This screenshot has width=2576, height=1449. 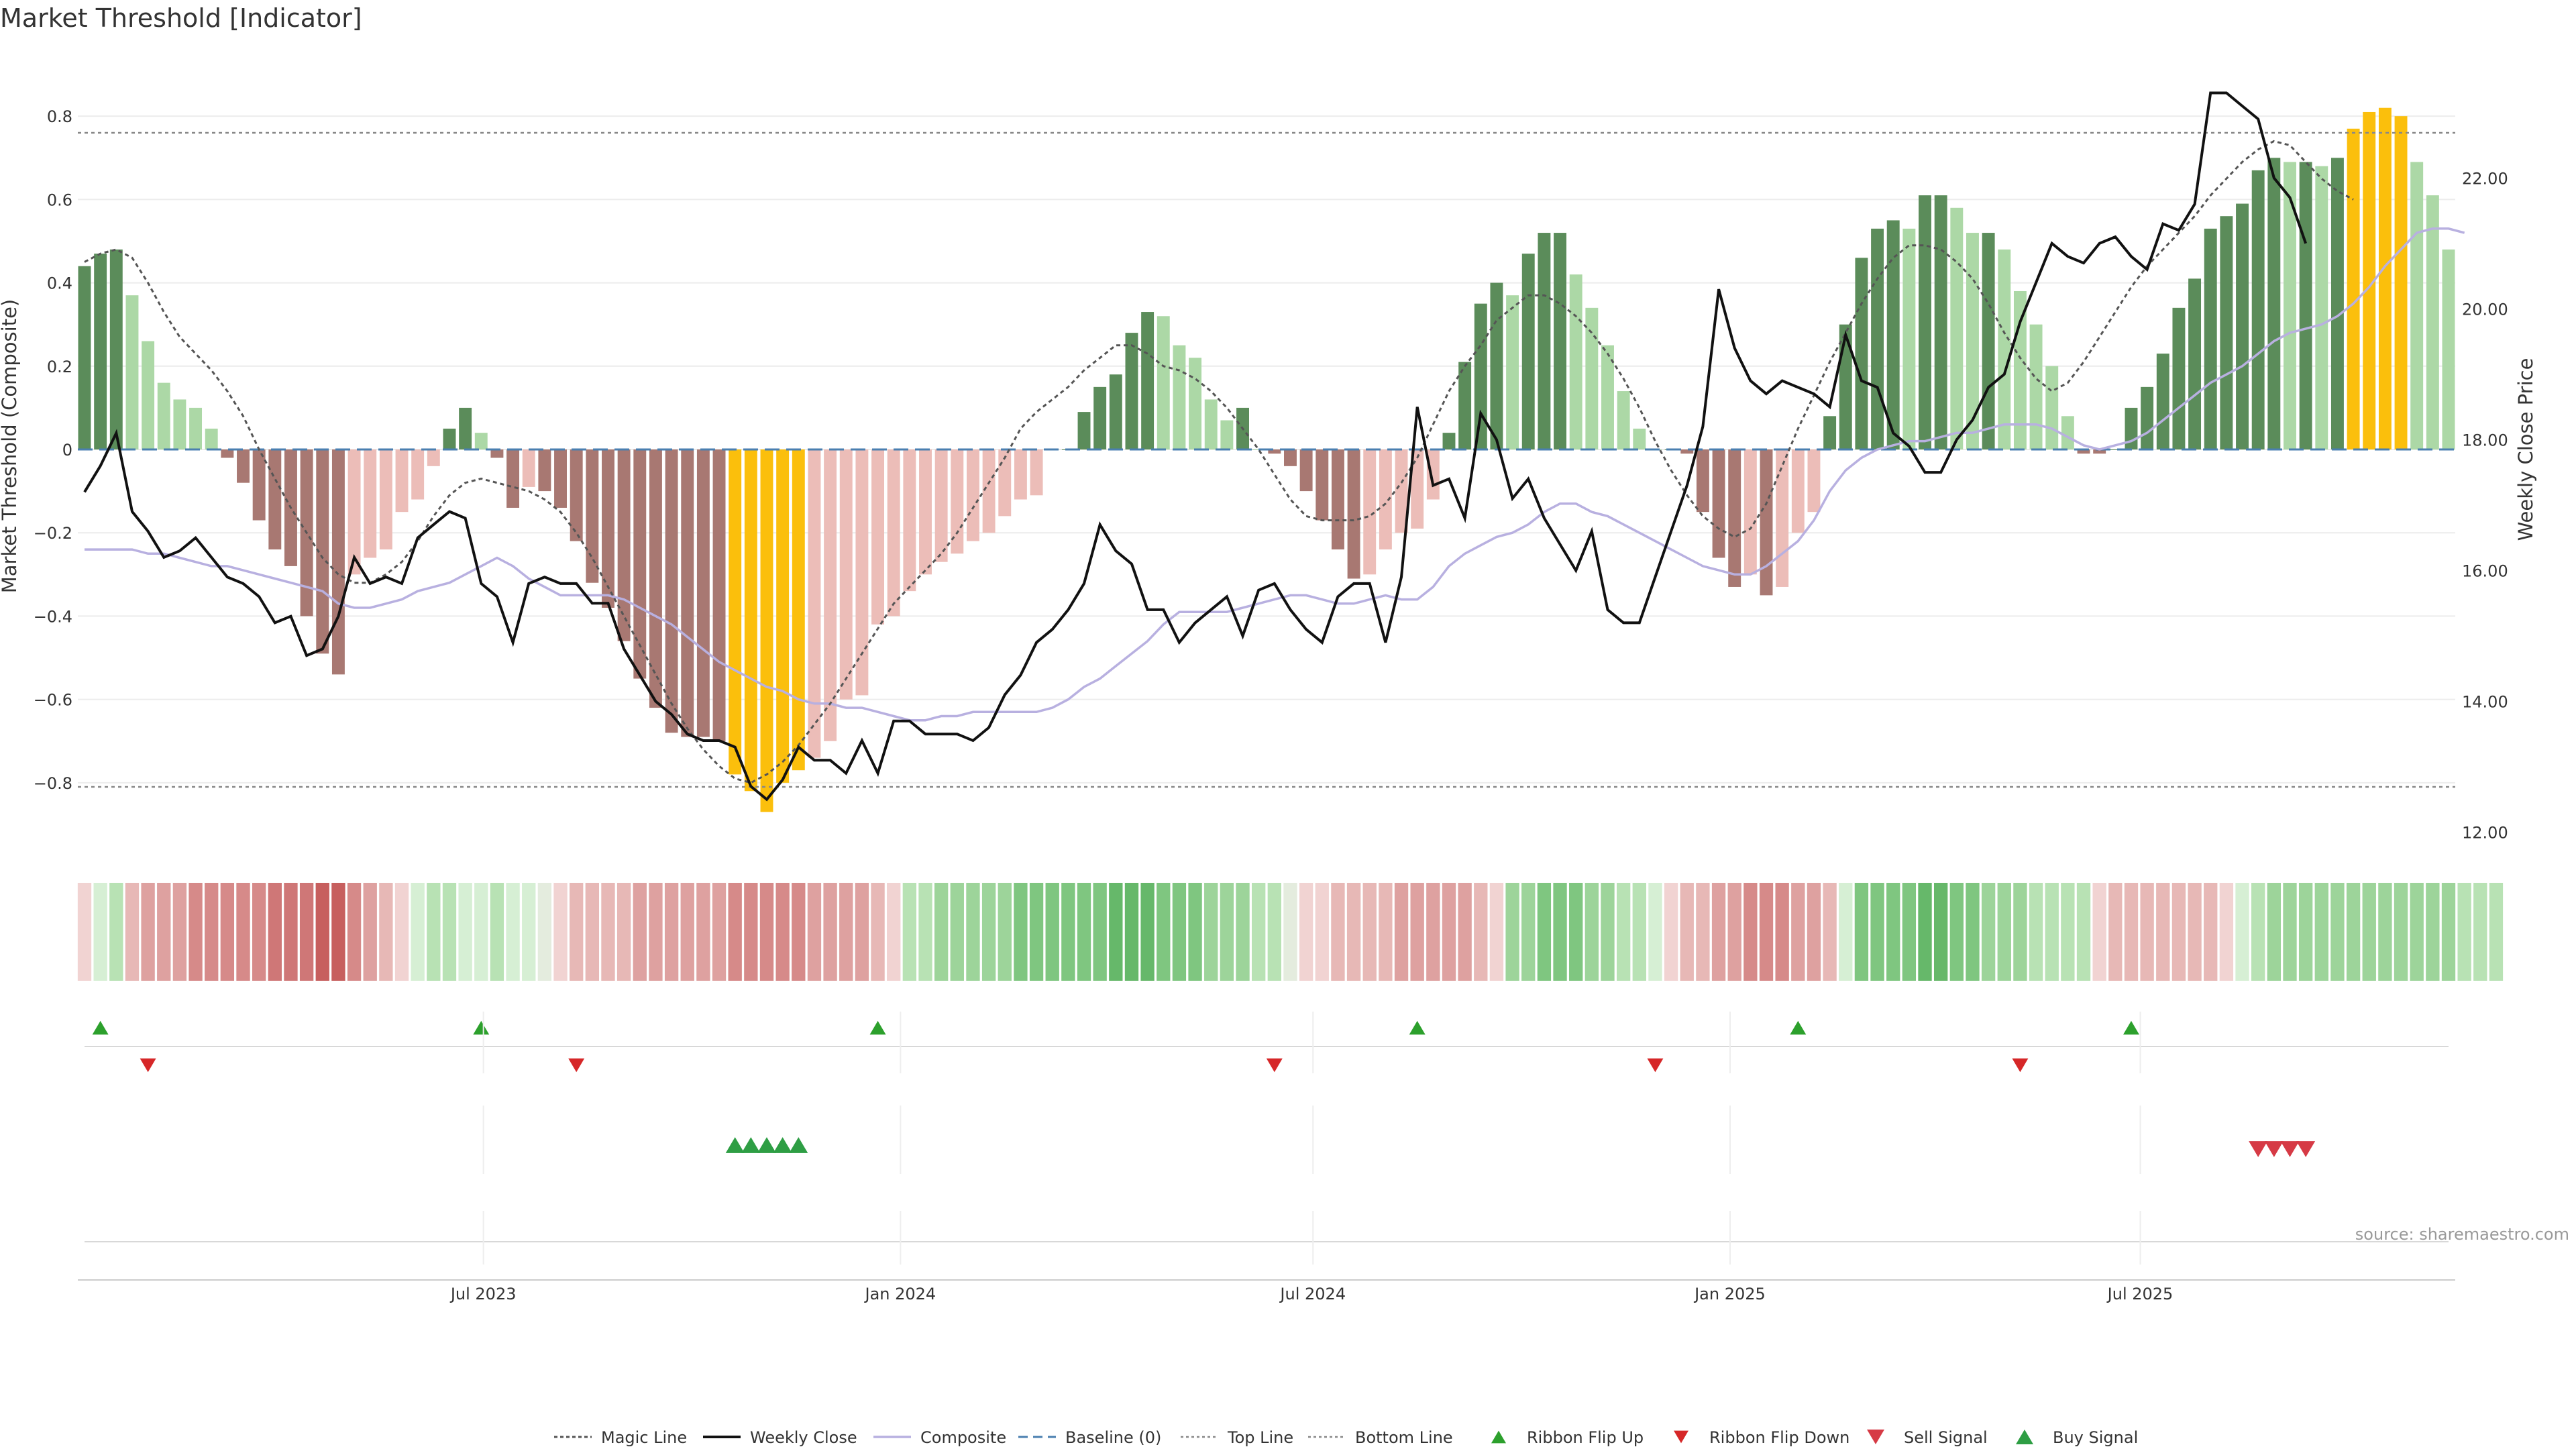 What do you see at coordinates (2485, 701) in the screenshot?
I see `right-tick-label: 14.00` at bounding box center [2485, 701].